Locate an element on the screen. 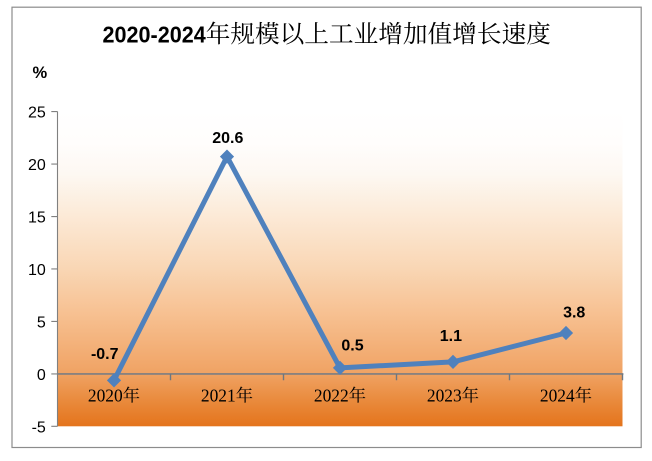 The image size is (652, 461). svg-text: 2023 is located at coordinates (444, 395).